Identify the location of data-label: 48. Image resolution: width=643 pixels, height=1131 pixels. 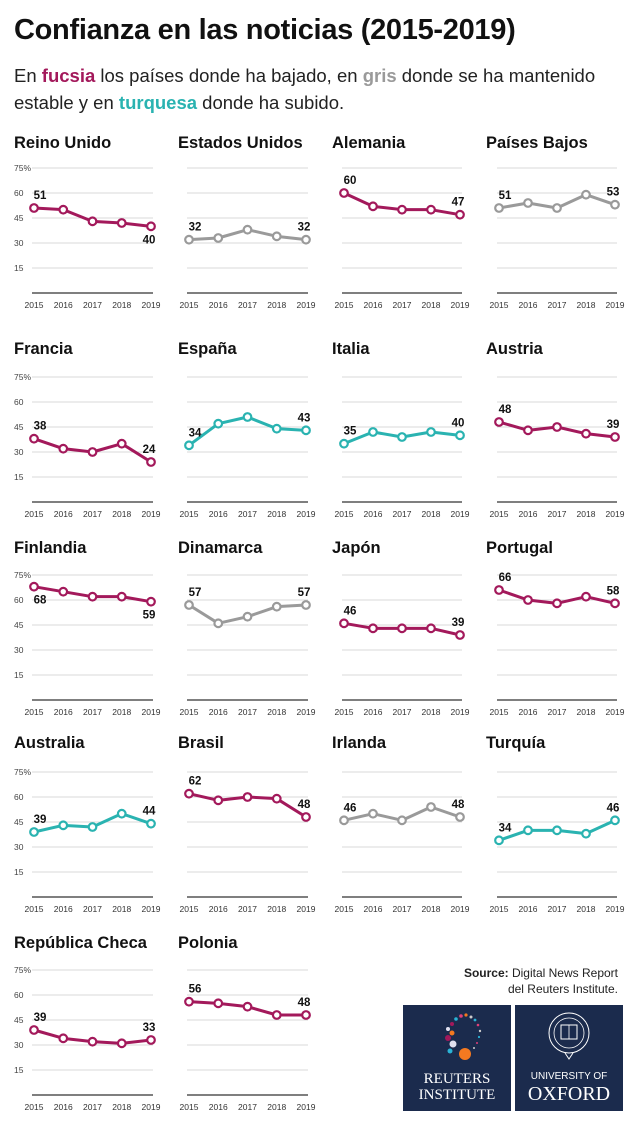
(505, 410).